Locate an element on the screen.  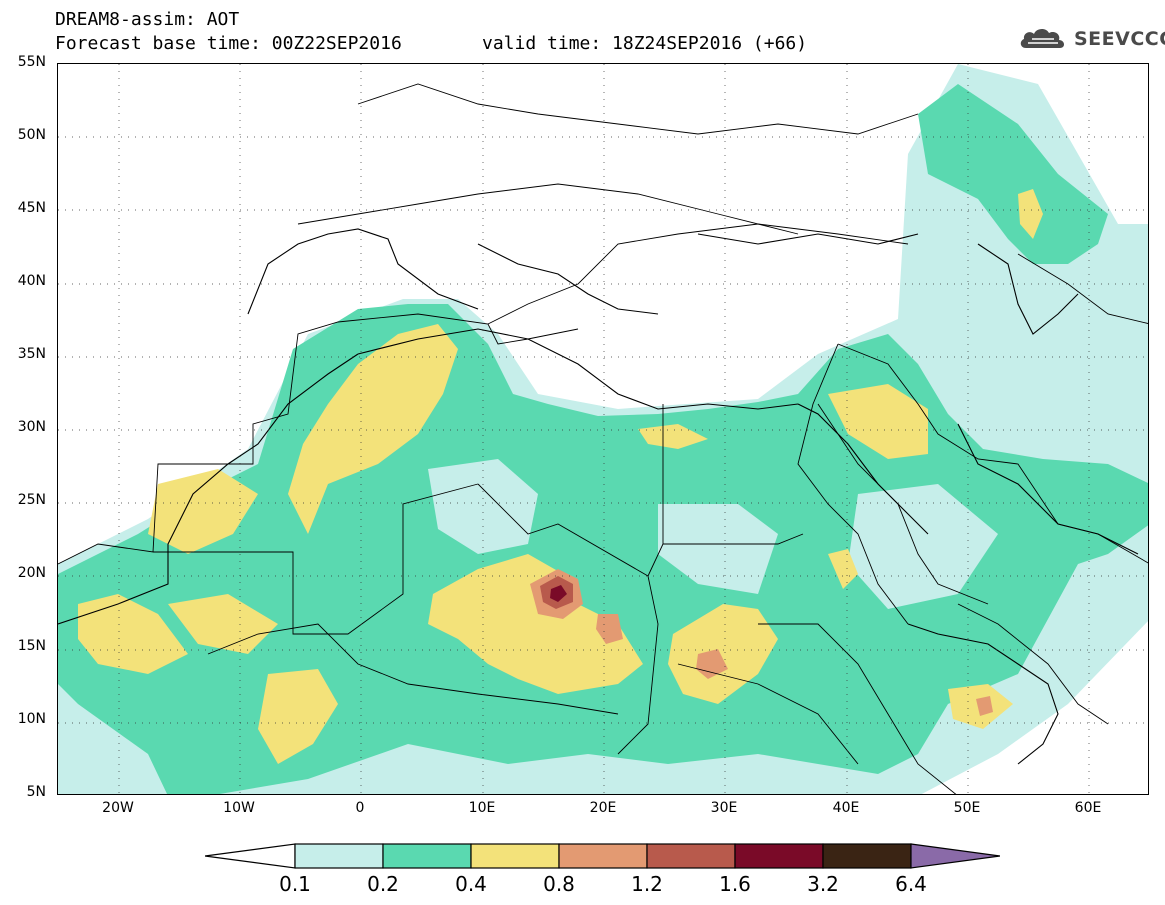
lat-label: 30N is located at coordinates (31, 427).